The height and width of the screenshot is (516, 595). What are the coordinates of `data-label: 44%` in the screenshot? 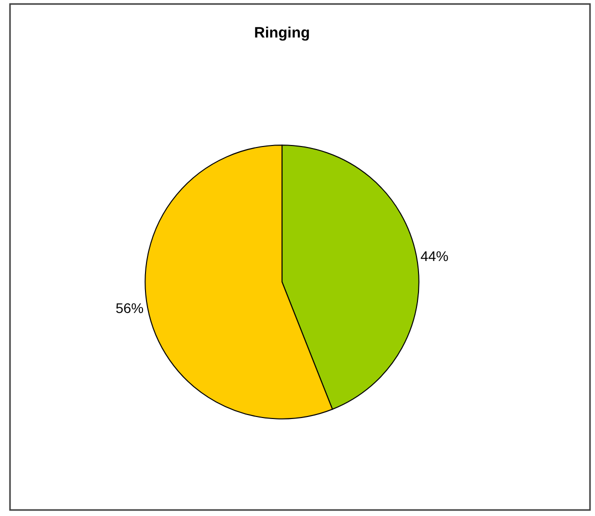 It's located at (434, 256).